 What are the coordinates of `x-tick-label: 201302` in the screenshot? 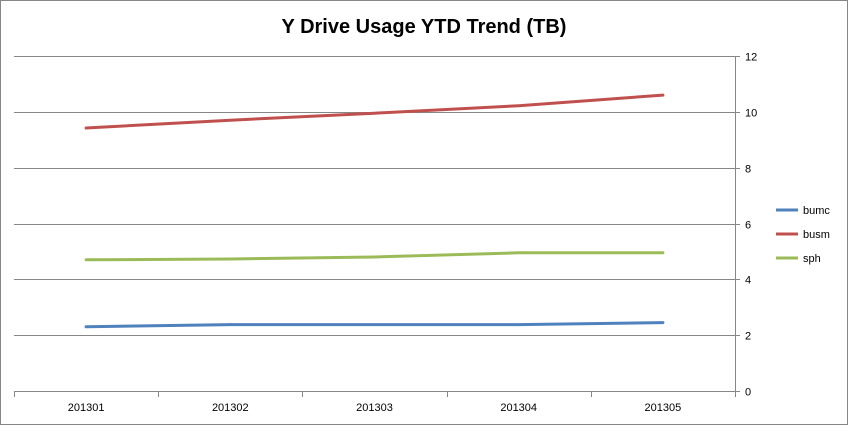 It's located at (230, 408).